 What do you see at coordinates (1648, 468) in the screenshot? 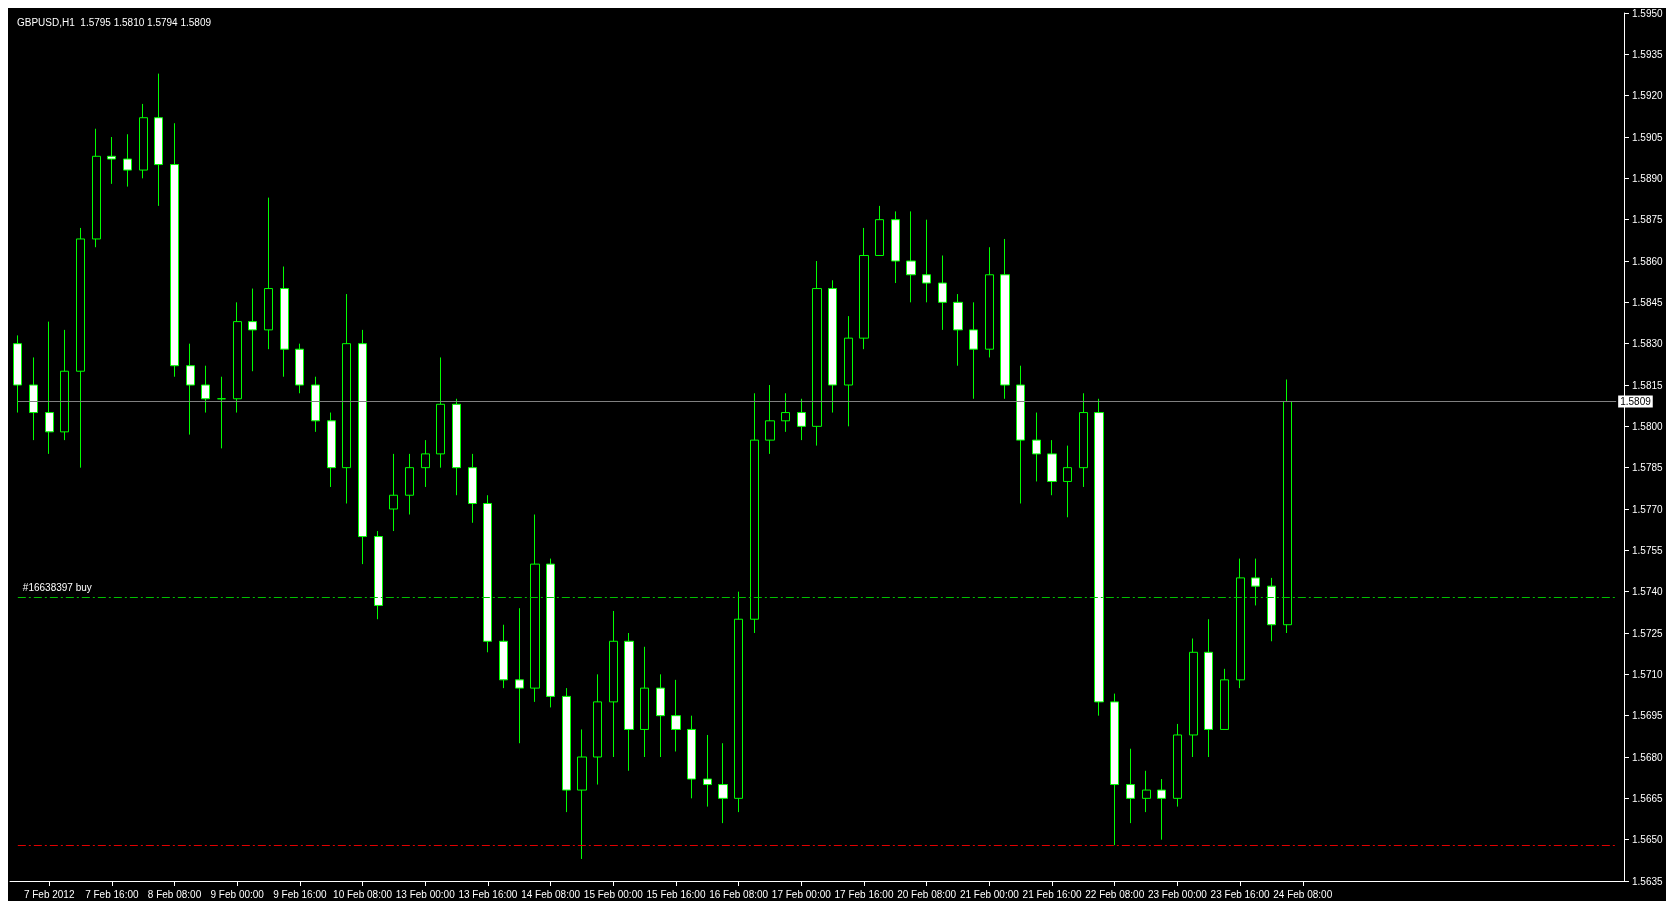
I see `y-tick-label: 1.5785` at bounding box center [1648, 468].